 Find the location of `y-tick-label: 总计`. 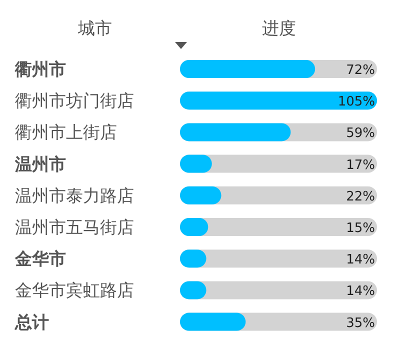

y-tick-label: 总计 is located at coordinates (31, 322).